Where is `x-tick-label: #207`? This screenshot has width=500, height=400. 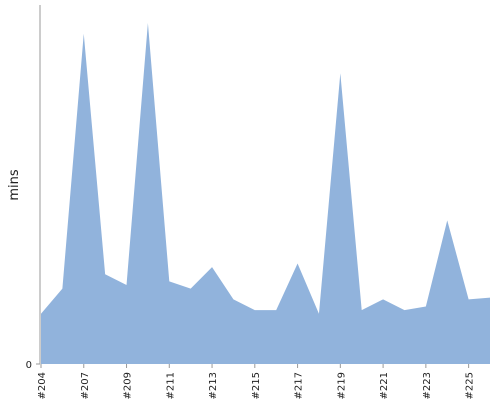
x-tick-label: #207 is located at coordinates (85, 385).